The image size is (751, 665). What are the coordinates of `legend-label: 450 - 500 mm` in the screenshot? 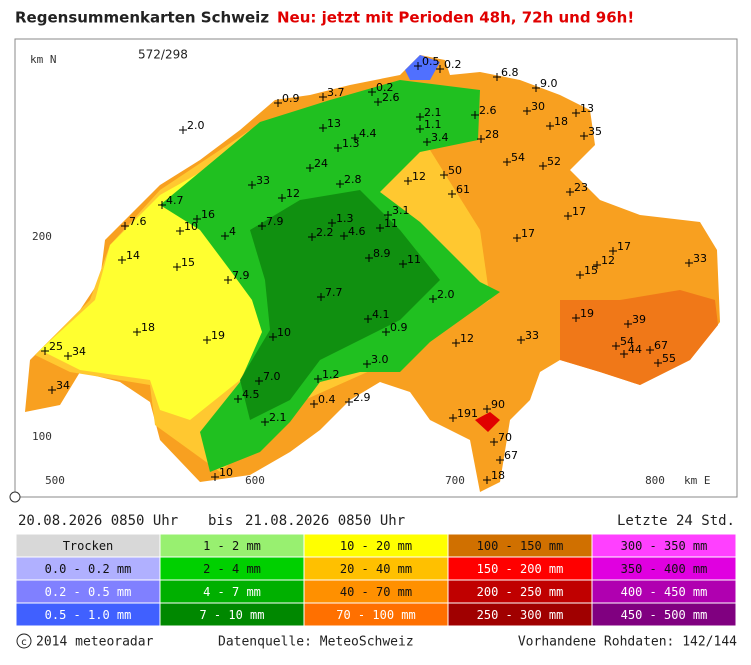 It's located at (664, 615).